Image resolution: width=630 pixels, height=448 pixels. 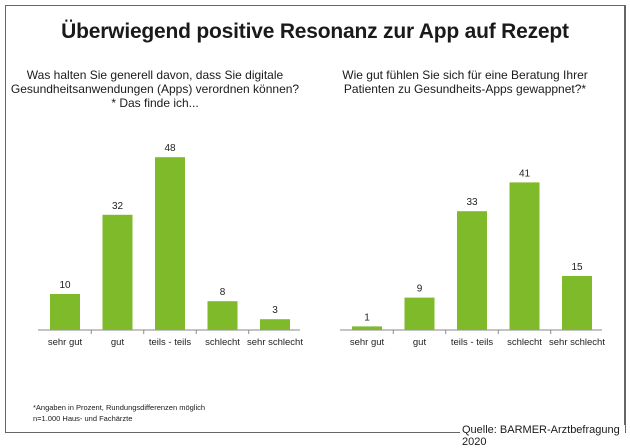 I want to click on data-label: 41, so click(x=525, y=173).